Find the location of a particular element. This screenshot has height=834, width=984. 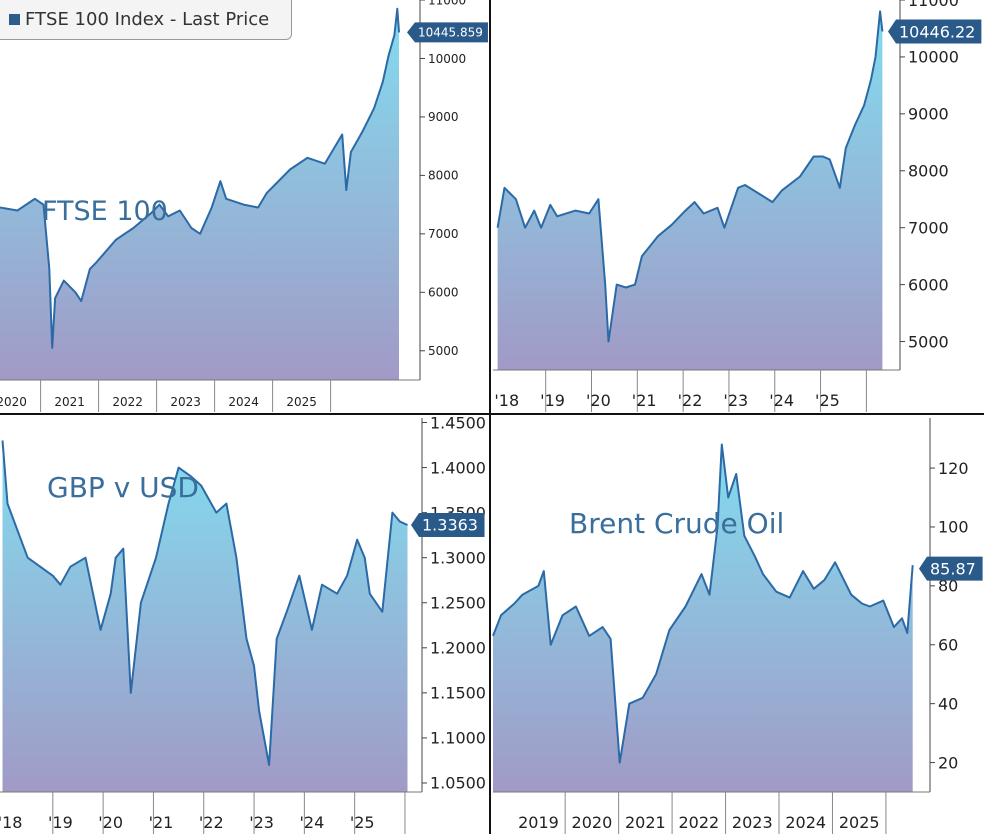

ftse-8y-y-tick-label: 5000 is located at coordinates (928, 341).